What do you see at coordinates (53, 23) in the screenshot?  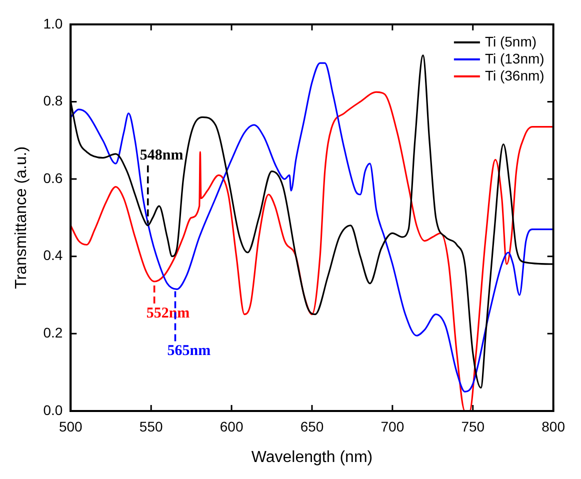 I see `y-tick-label: 1.0` at bounding box center [53, 23].